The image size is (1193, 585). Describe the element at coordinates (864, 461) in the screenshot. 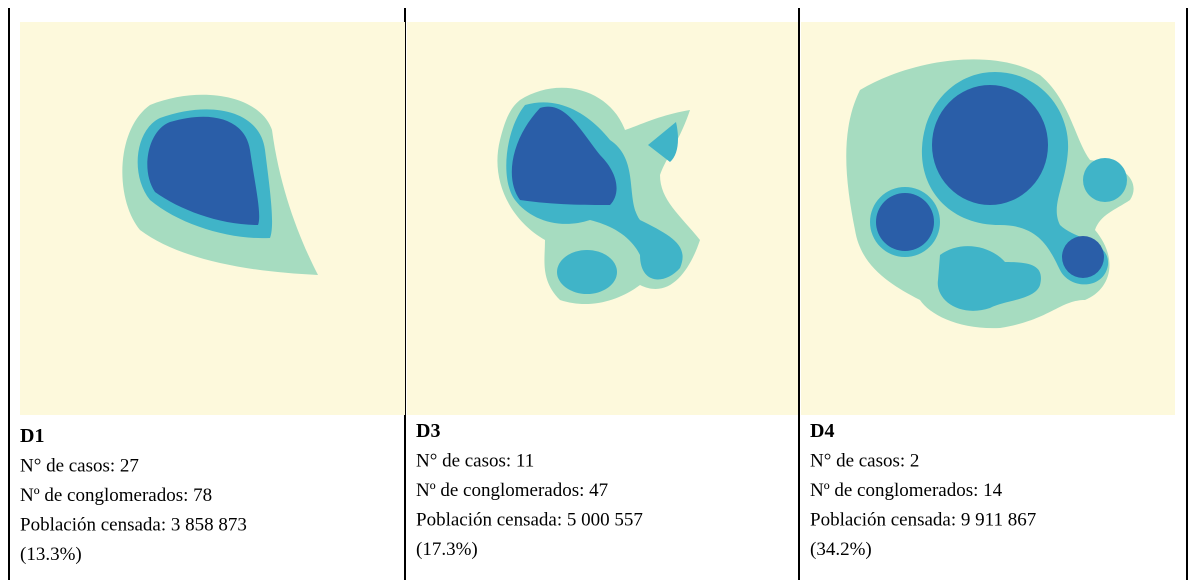

I see `cases-text: N° de casos: 2` at that location.